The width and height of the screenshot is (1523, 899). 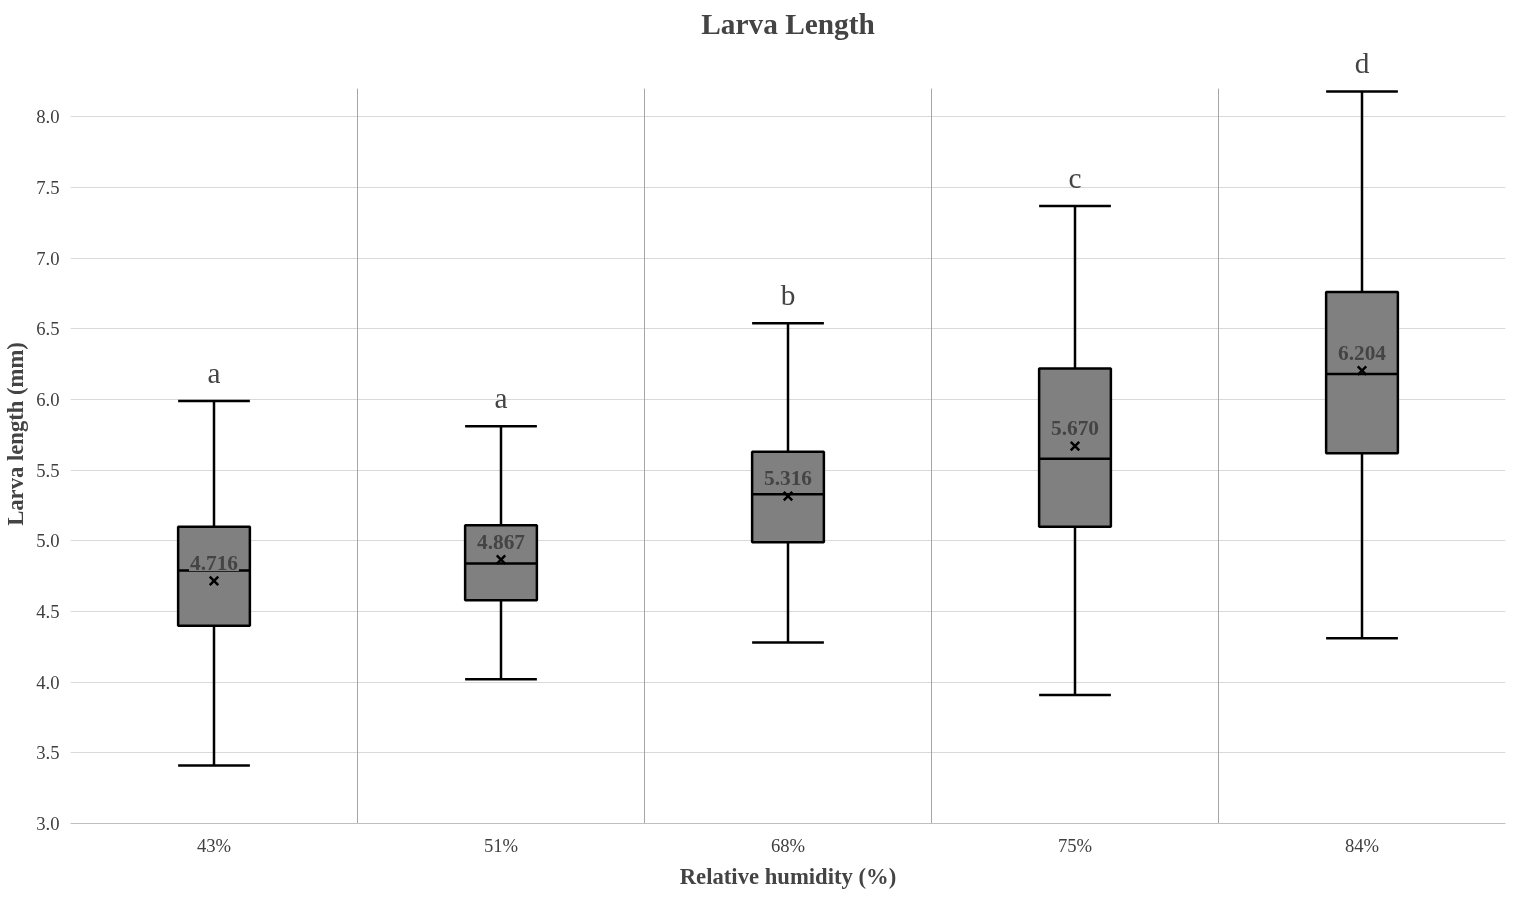 What do you see at coordinates (1362, 845) in the screenshot?
I see `x-tick-label: 84%` at bounding box center [1362, 845].